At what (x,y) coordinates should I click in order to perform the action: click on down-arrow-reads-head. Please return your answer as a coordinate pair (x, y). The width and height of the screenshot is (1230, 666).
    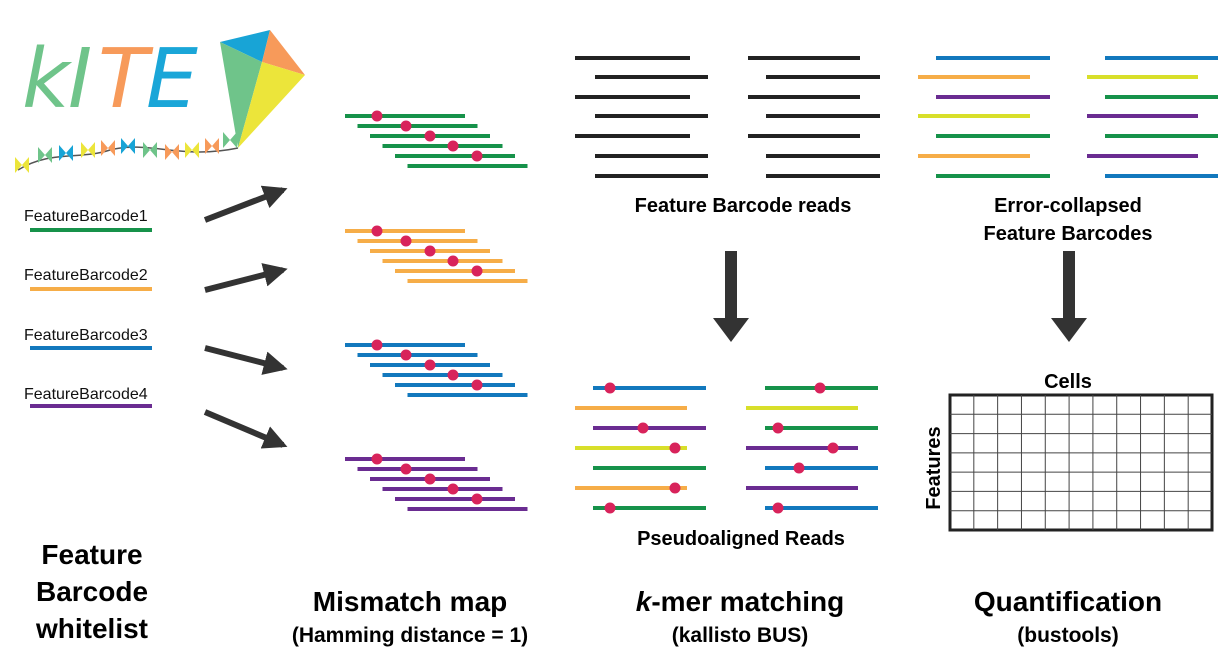
    Looking at the image, I should click on (731, 330).